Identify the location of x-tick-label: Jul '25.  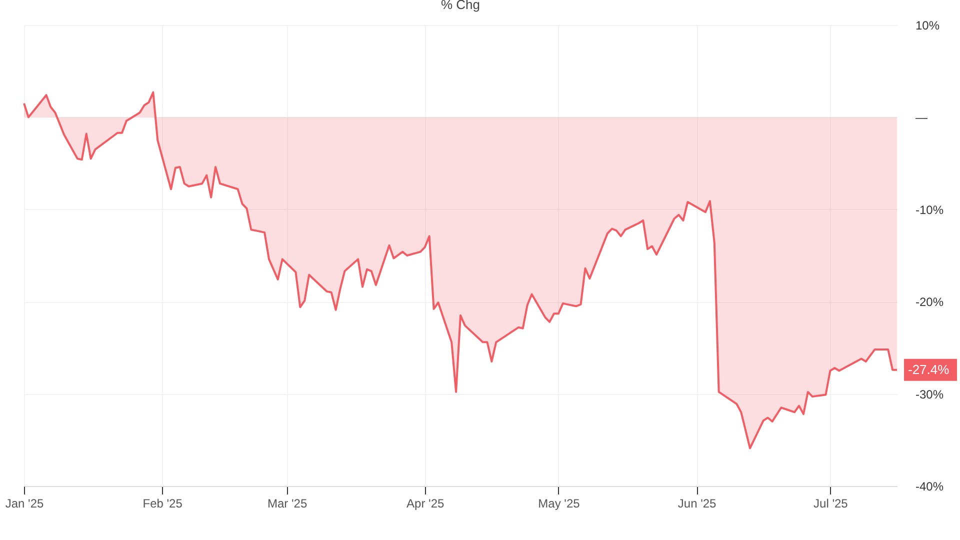
(831, 503).